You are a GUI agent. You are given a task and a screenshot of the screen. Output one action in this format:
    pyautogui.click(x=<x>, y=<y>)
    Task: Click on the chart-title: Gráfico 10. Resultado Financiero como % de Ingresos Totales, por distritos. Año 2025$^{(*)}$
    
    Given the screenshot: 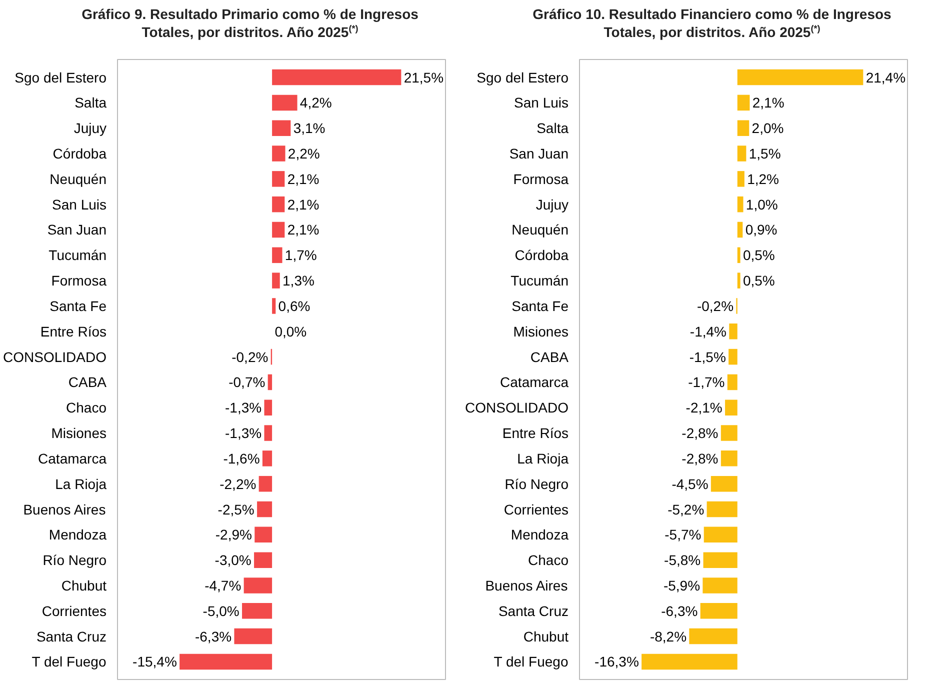 What is the action you would take?
    pyautogui.click(x=712, y=23)
    